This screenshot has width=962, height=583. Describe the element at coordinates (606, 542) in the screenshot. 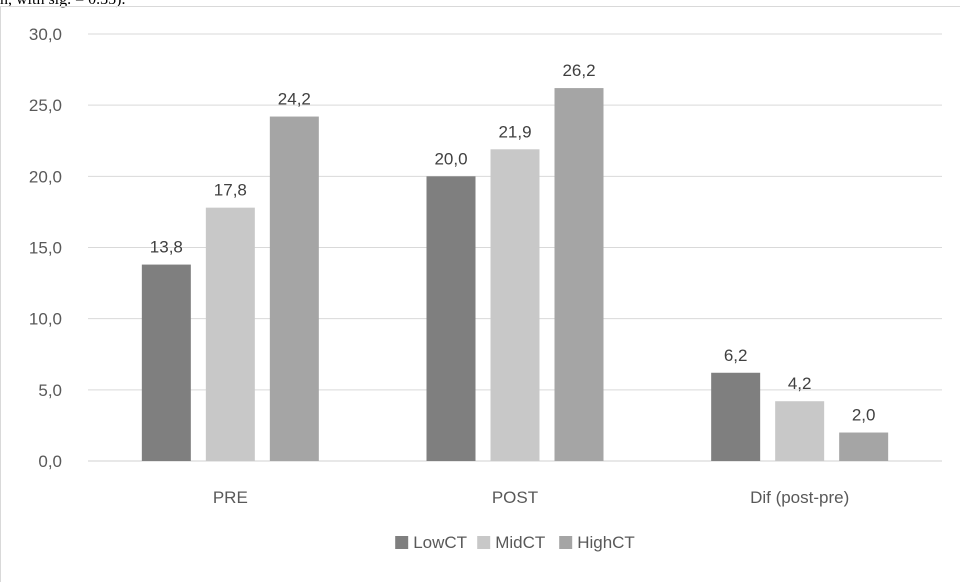

I see `legend-label: HighCT` at that location.